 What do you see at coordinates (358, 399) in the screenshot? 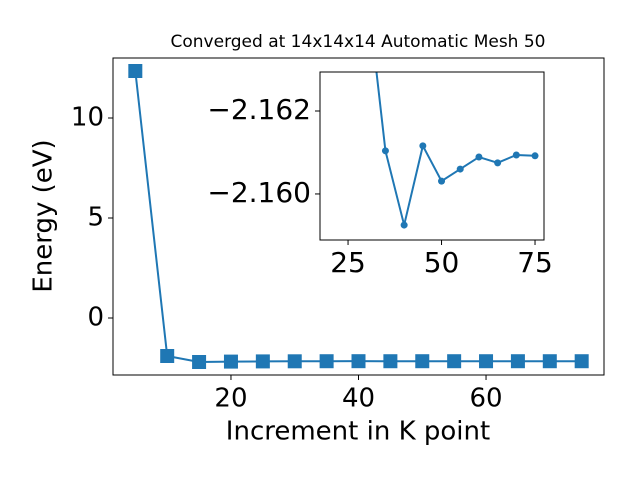
I see `x-tick-label: 40` at bounding box center [358, 399].